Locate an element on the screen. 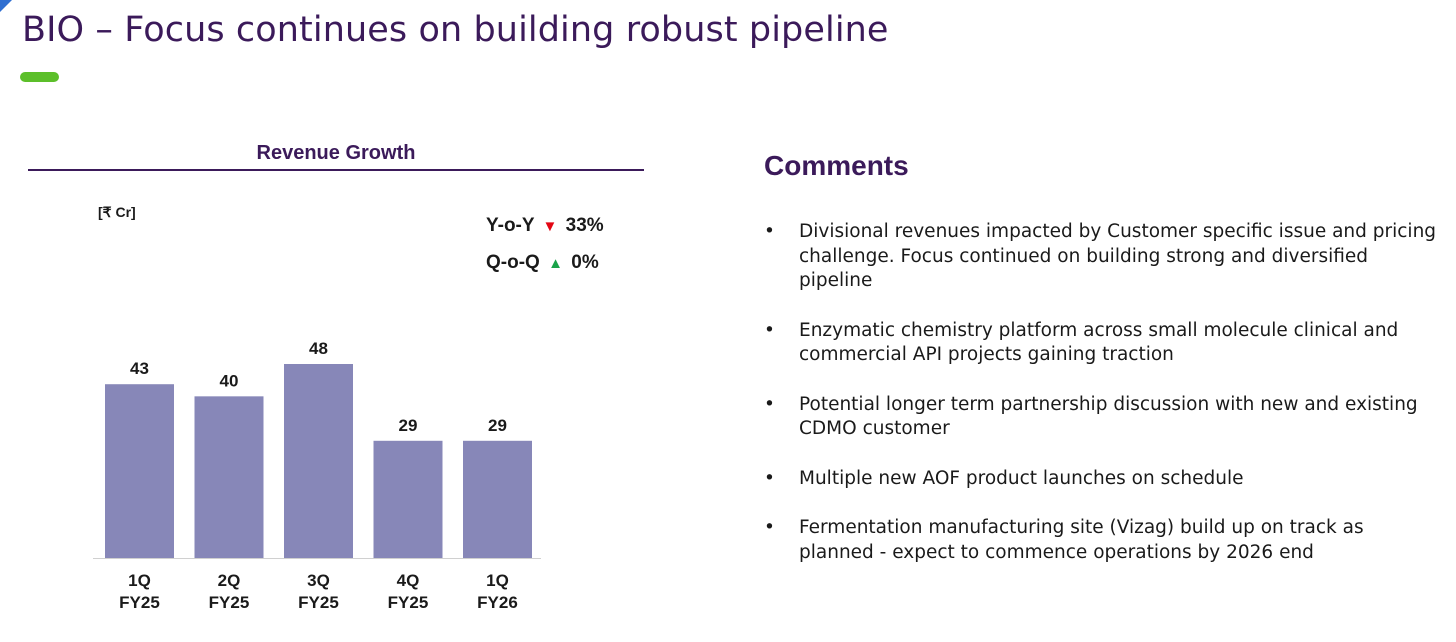 This screenshot has width=1456, height=642. down-triangle-icon: ▼ is located at coordinates (550, 226).